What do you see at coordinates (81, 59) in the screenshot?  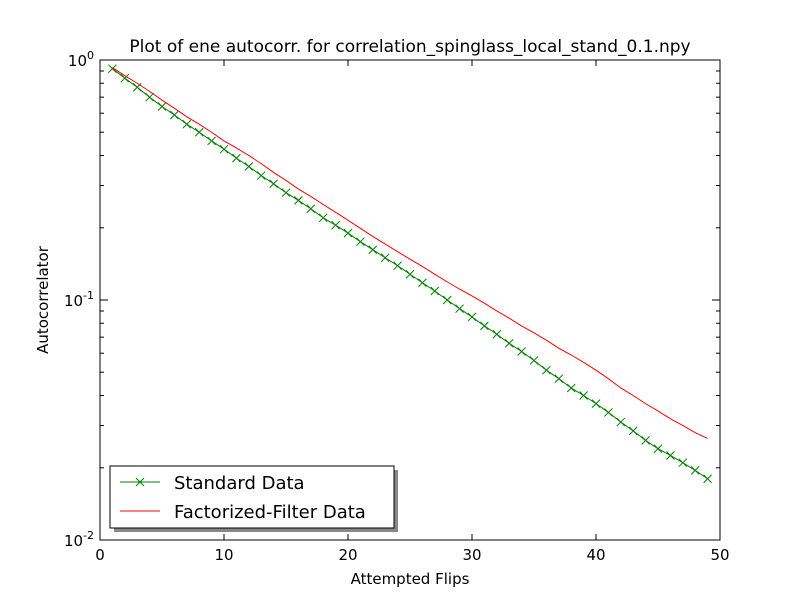 I see `y-tick-label: 10⁰` at bounding box center [81, 59].